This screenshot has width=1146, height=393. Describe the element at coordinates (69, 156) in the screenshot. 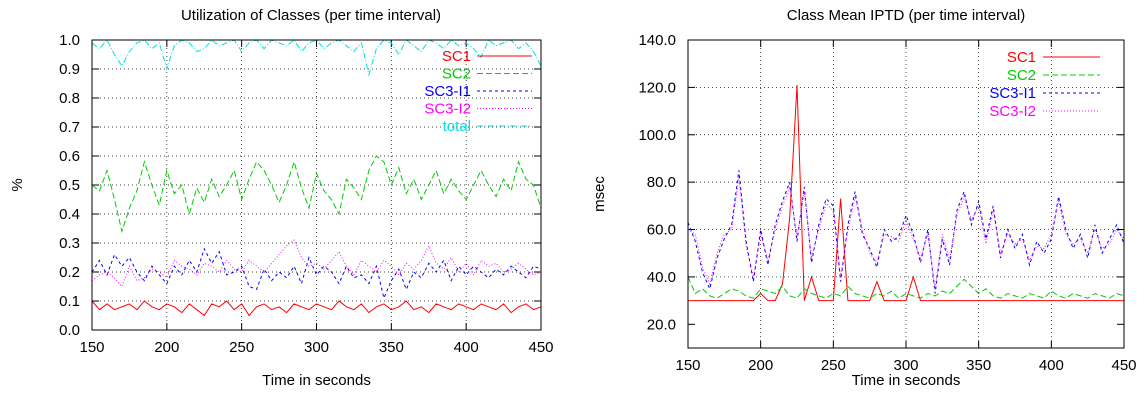

I see `y-tick-label: 0.6` at that location.